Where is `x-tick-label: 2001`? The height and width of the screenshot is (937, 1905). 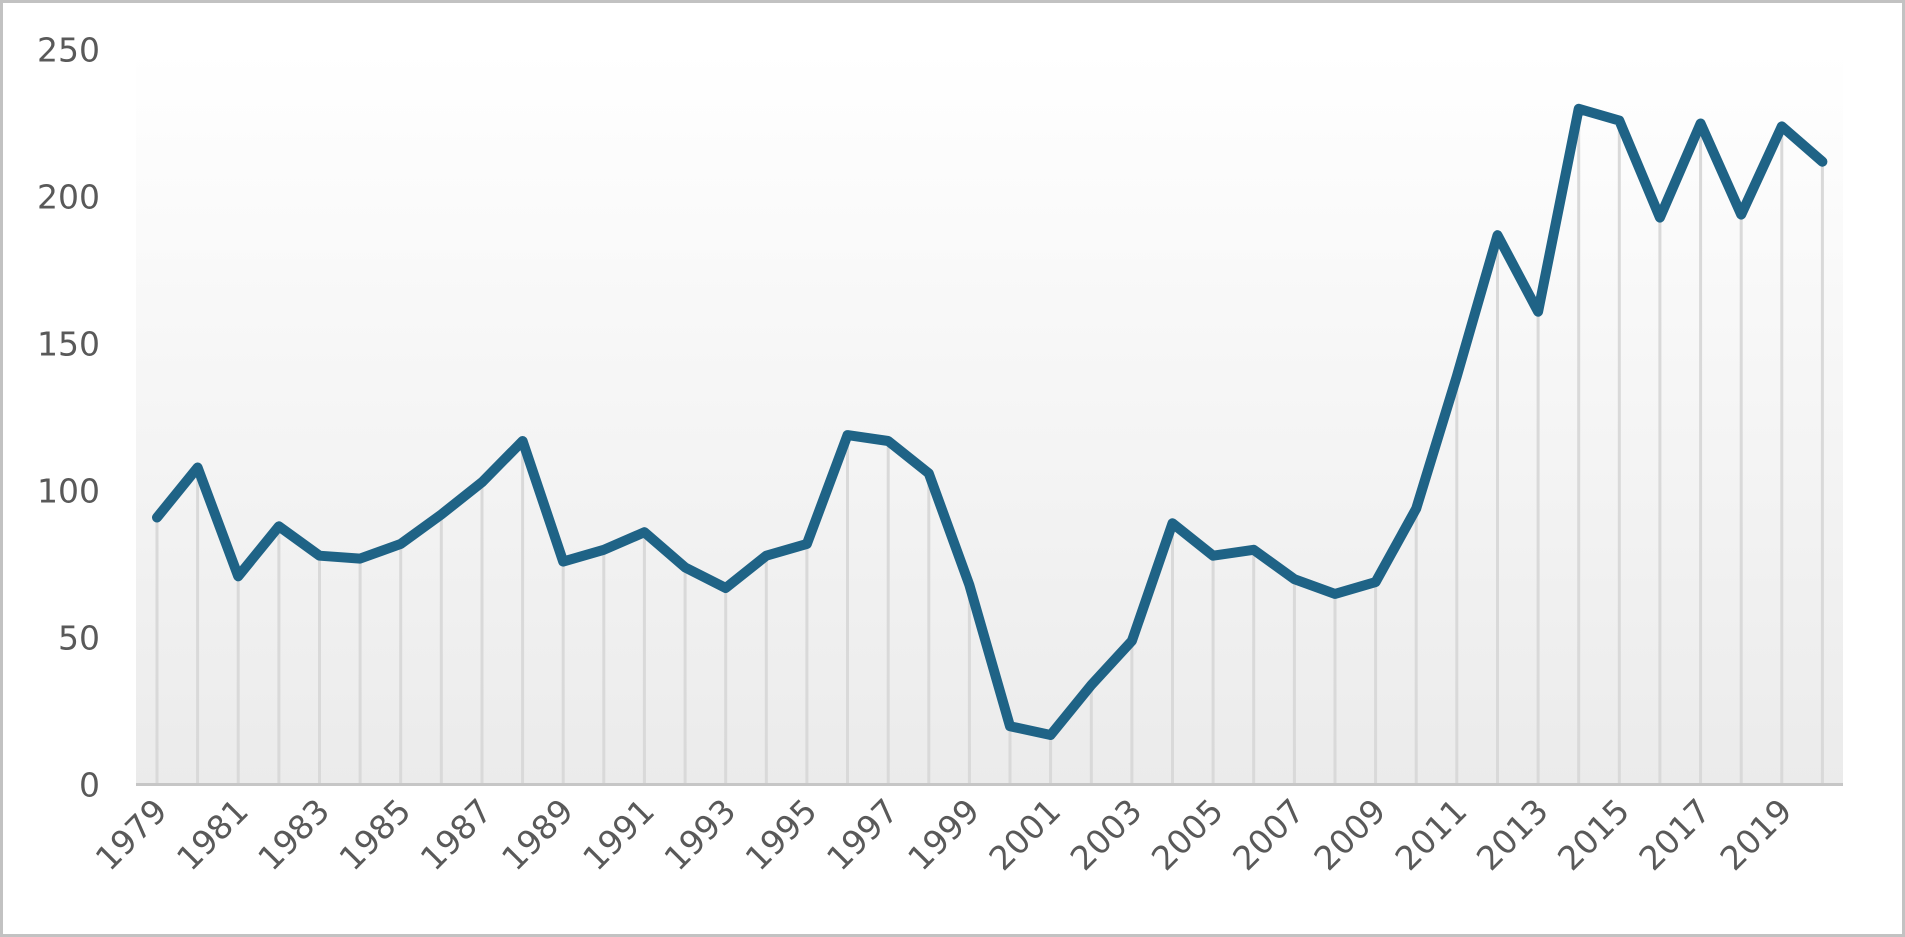 x-tick-label: 2001 is located at coordinates (1024, 834).